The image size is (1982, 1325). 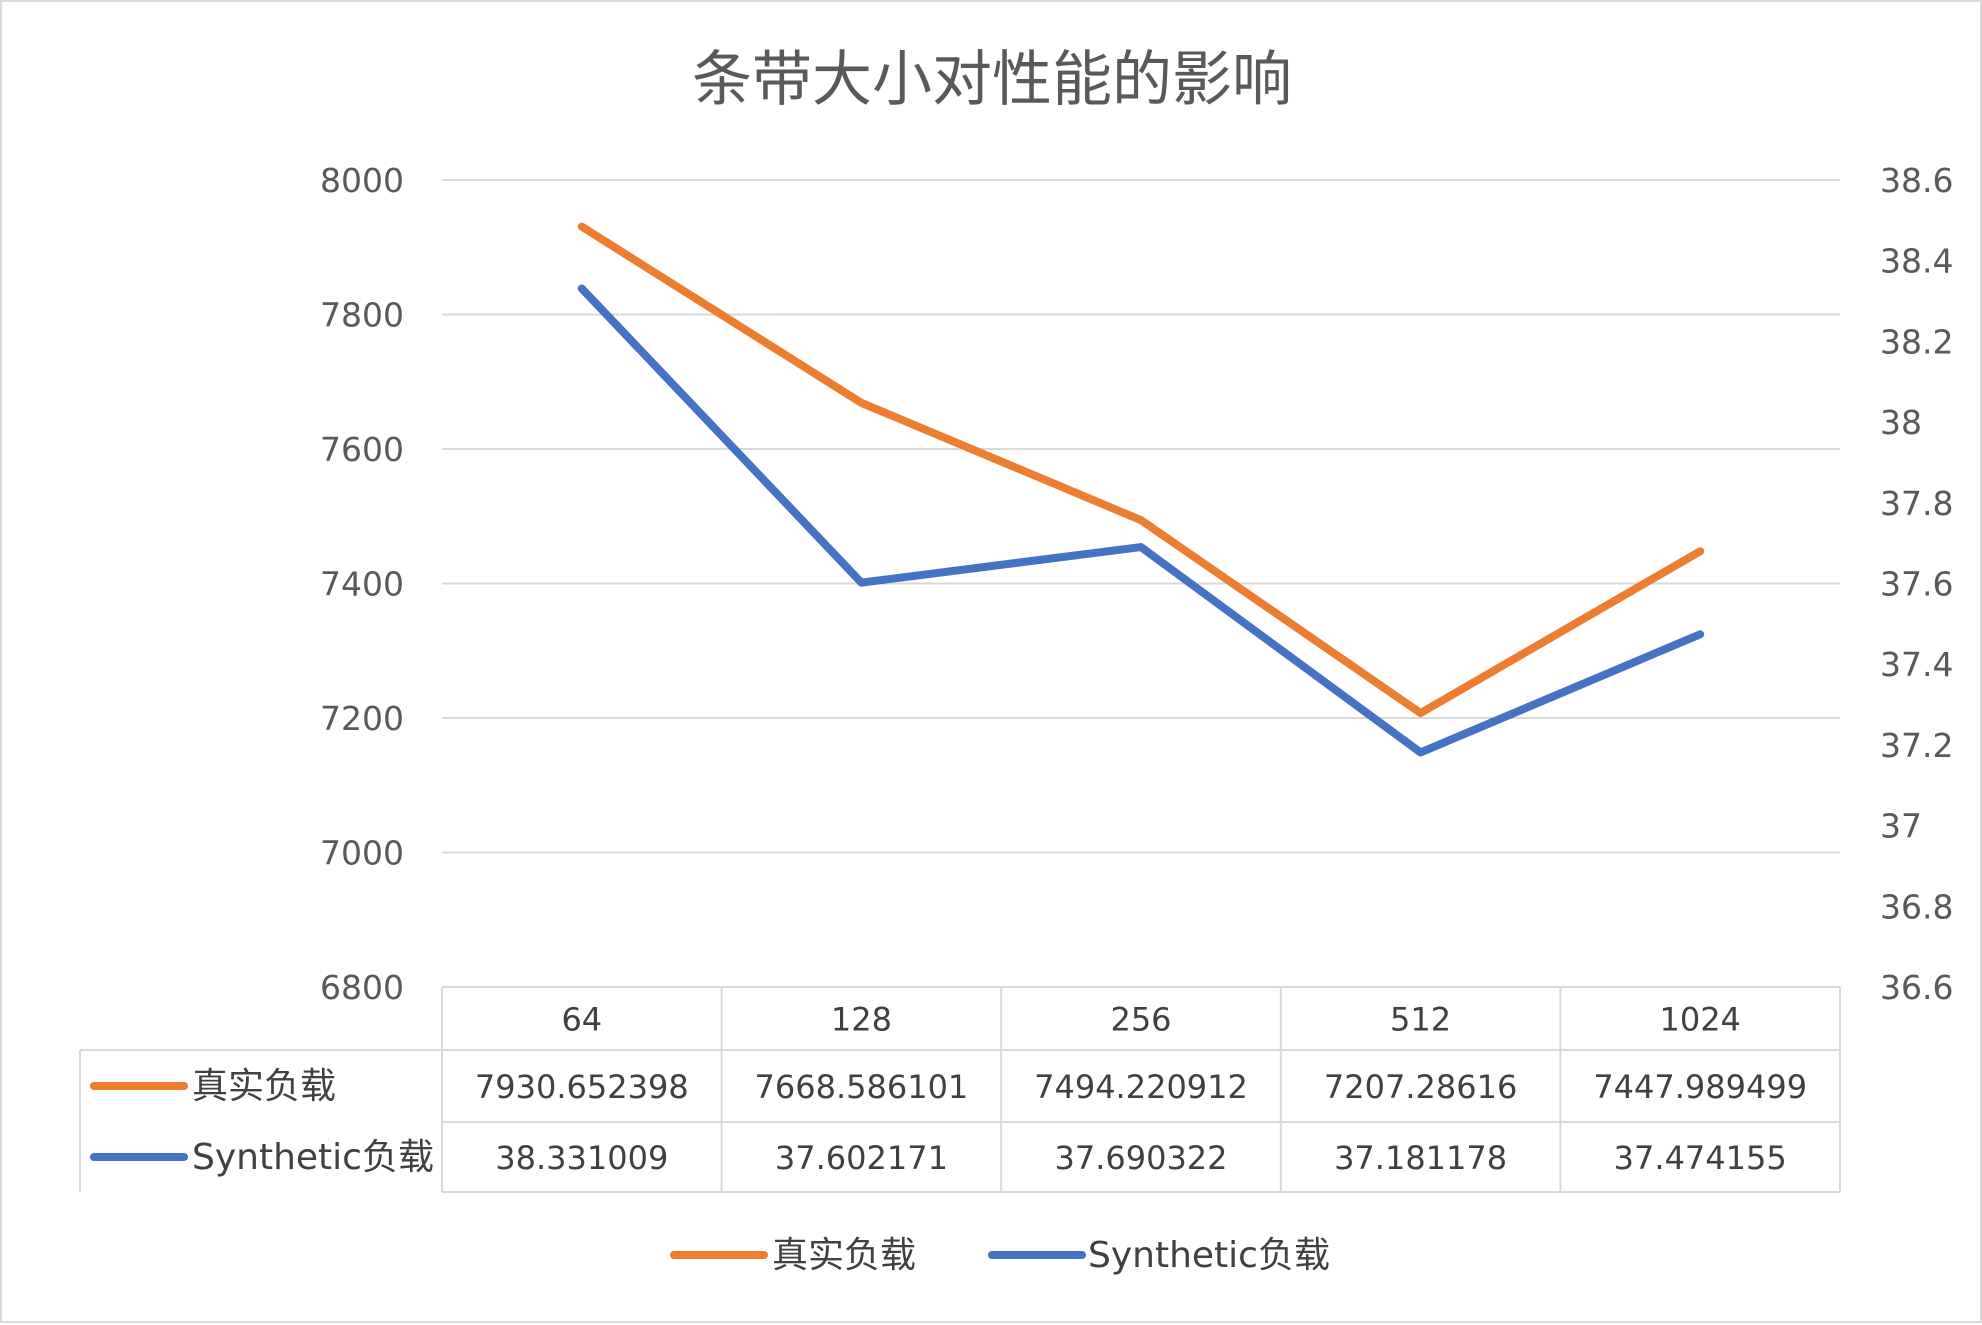 I want to click on right-tick-label: 37, so click(x=1901, y=826).